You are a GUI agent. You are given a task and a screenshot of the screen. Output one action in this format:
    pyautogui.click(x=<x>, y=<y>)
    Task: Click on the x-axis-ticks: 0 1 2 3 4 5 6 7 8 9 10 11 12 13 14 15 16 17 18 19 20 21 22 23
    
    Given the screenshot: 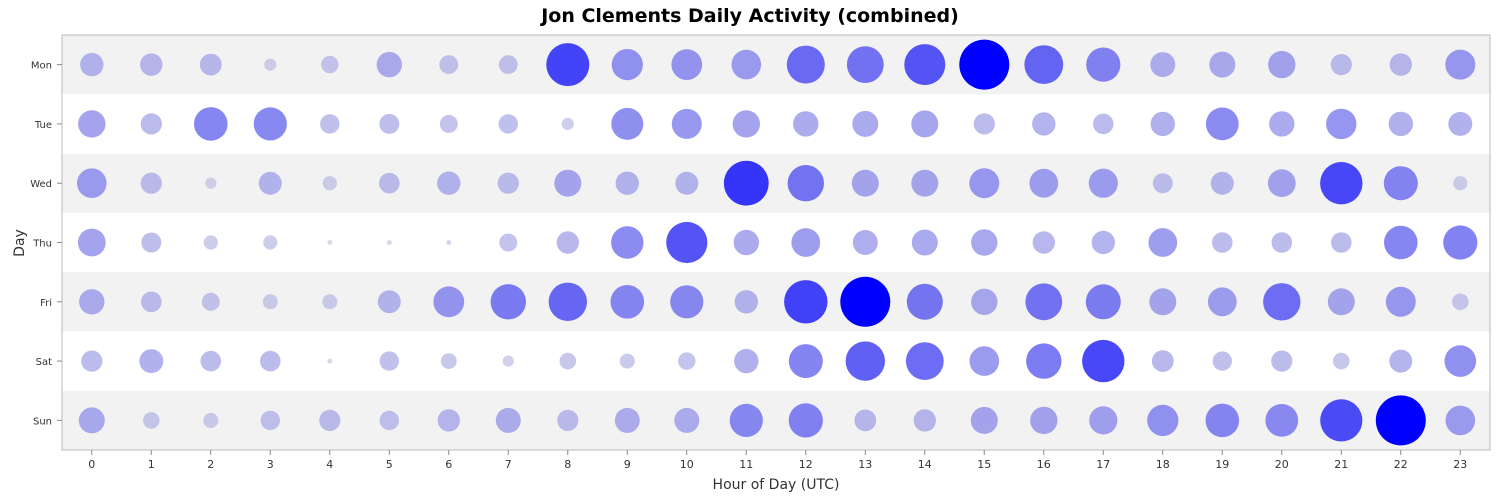 What is the action you would take?
    pyautogui.click(x=777, y=460)
    